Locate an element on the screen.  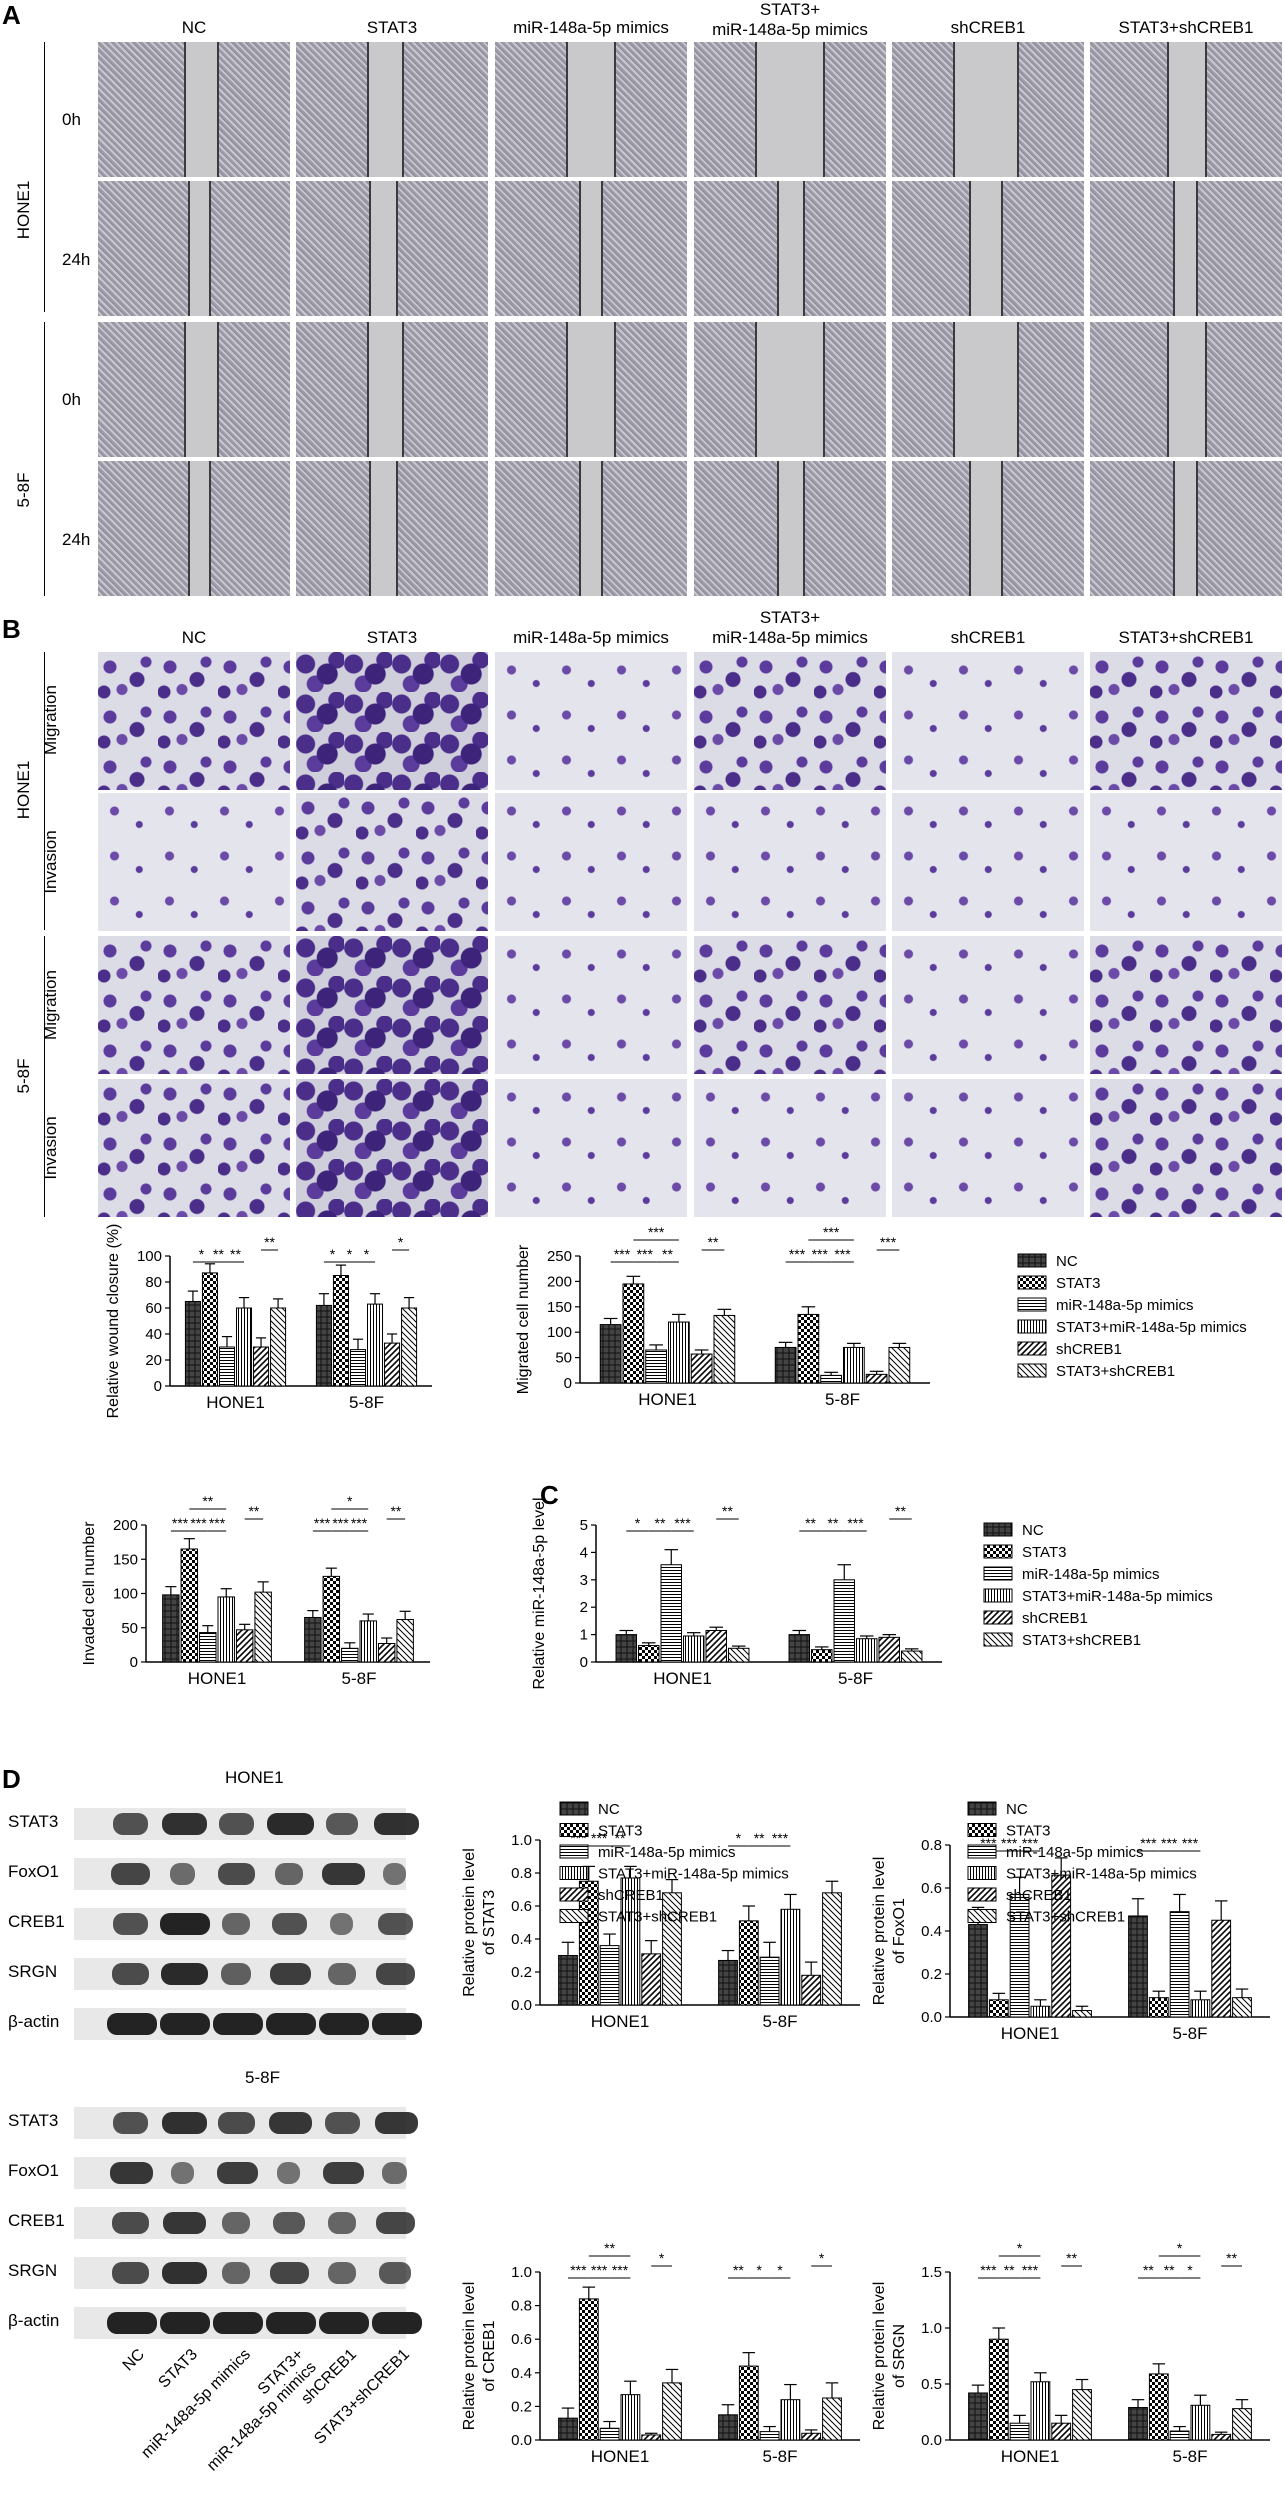
y-tick-label: 0.4 is located at coordinates (931, 1931).